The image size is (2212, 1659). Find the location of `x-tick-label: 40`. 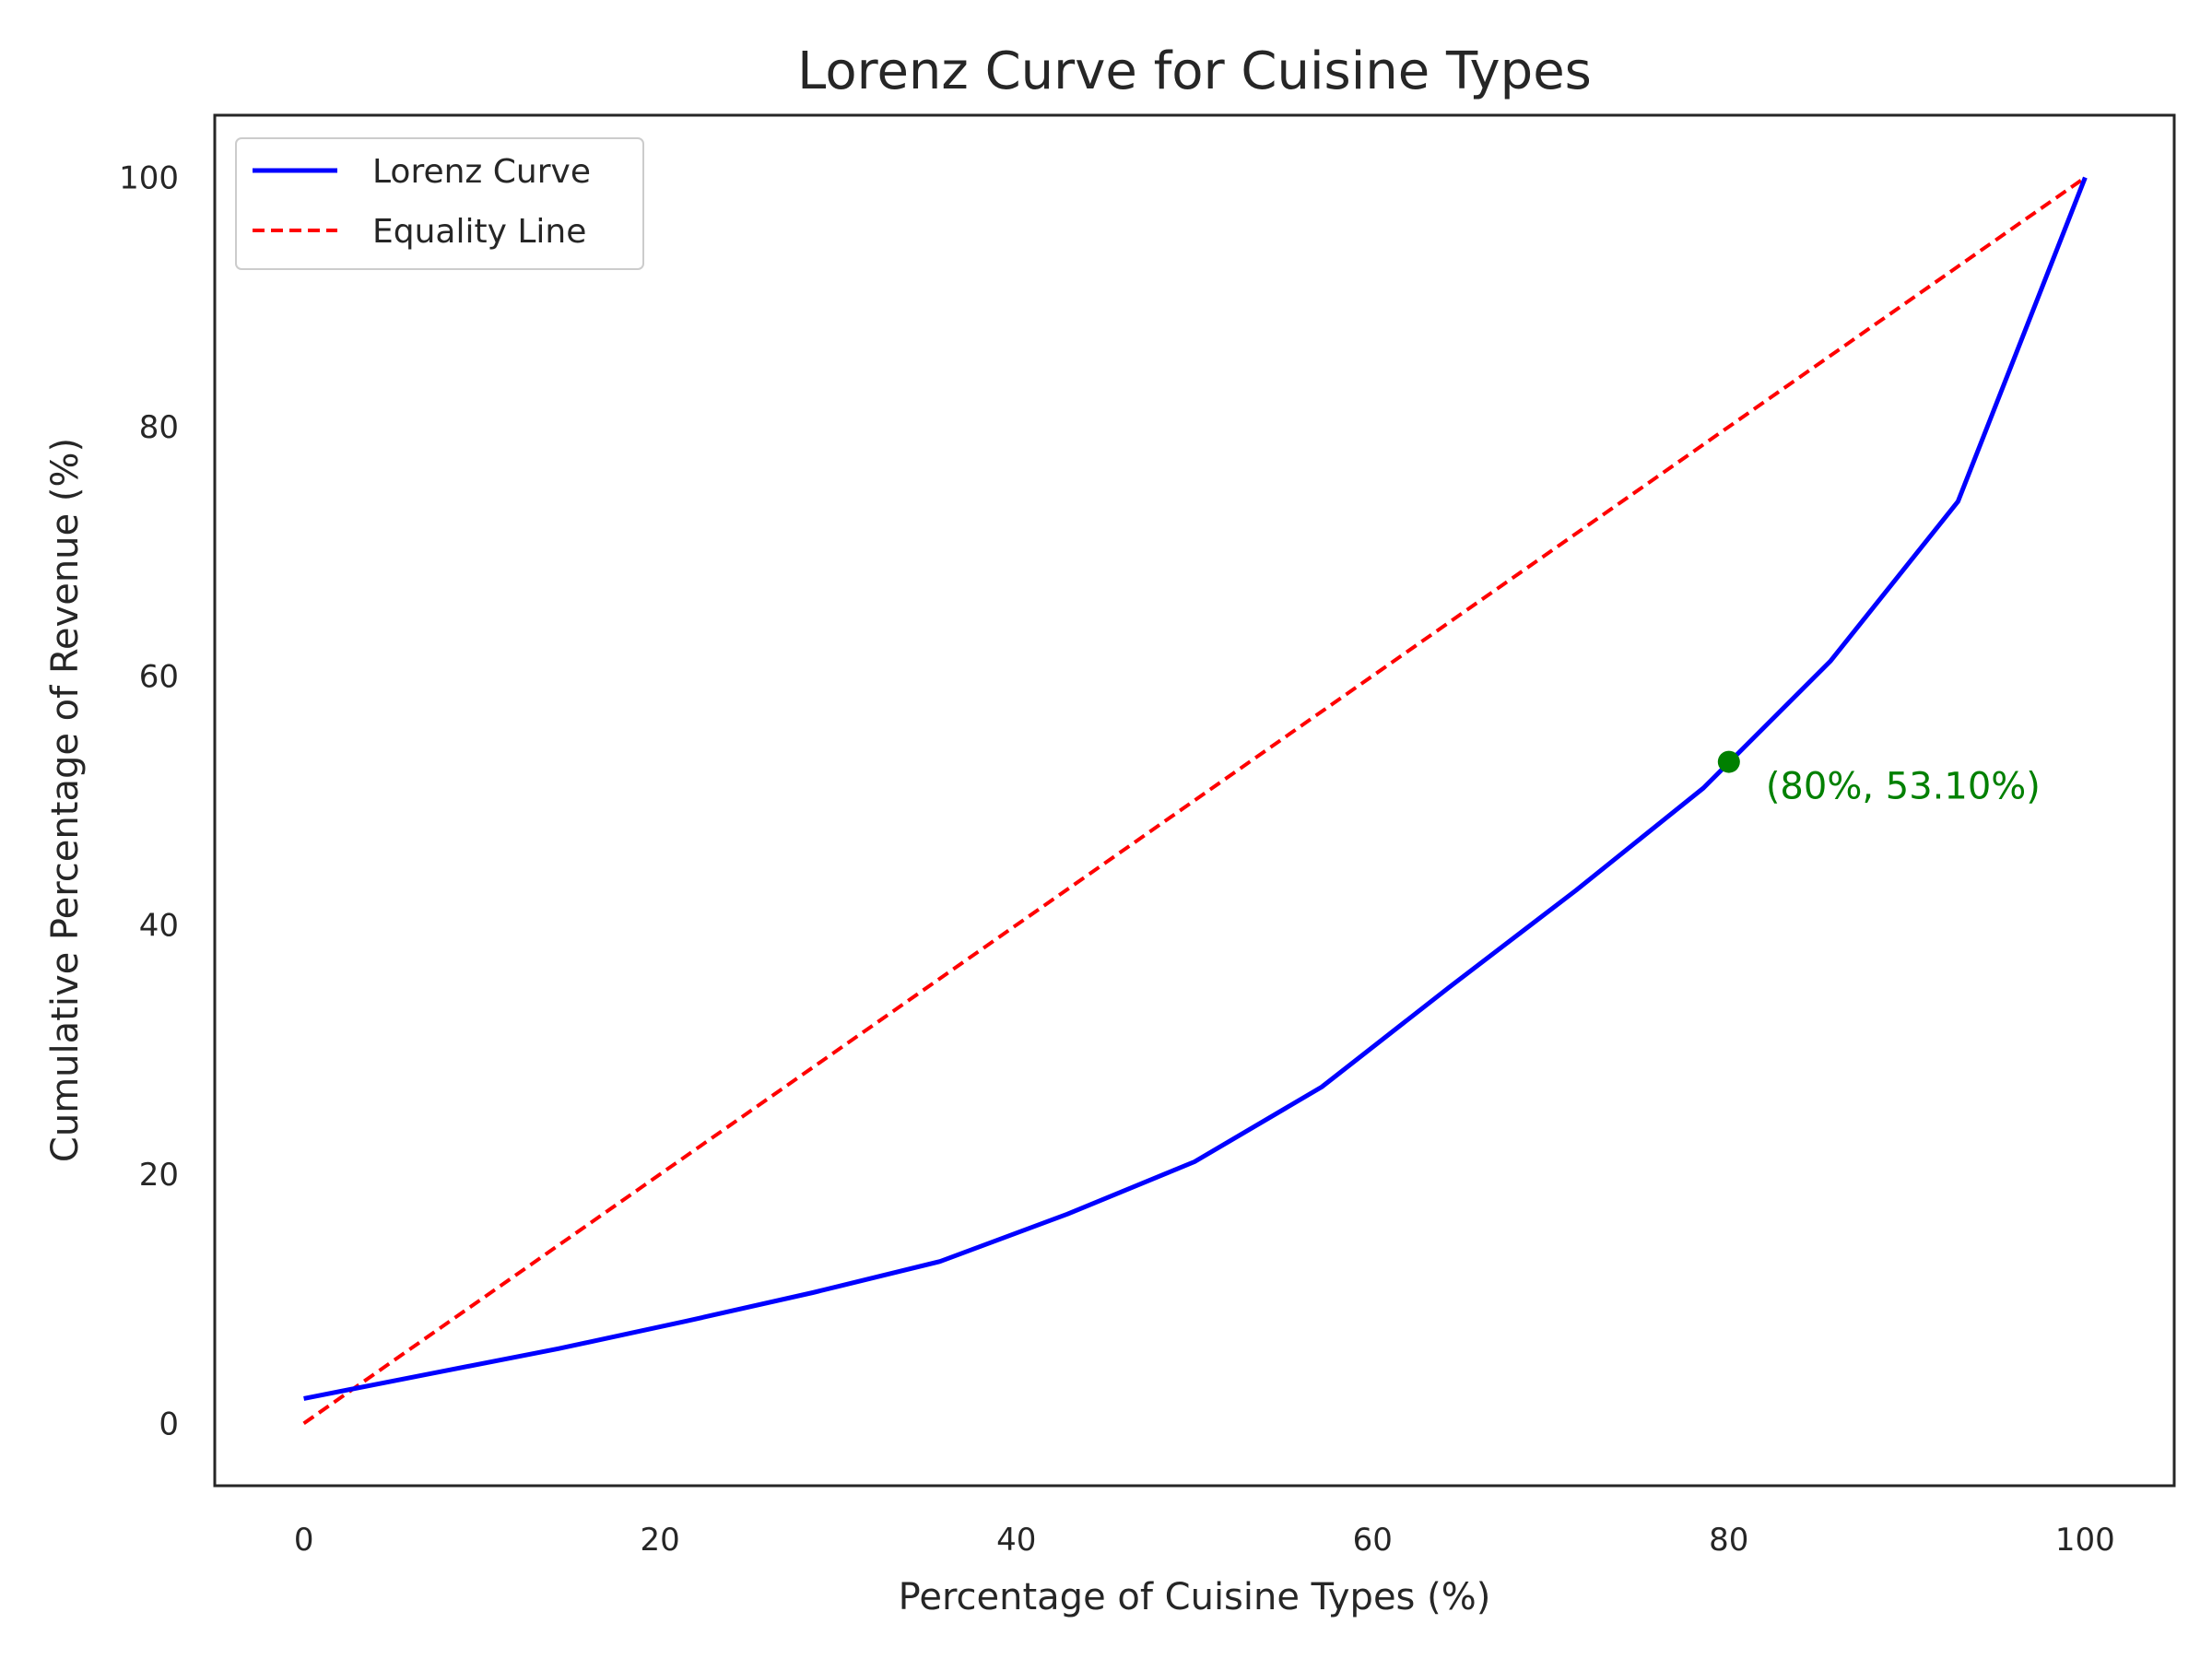

x-tick-label: 40 is located at coordinates (1016, 1540).